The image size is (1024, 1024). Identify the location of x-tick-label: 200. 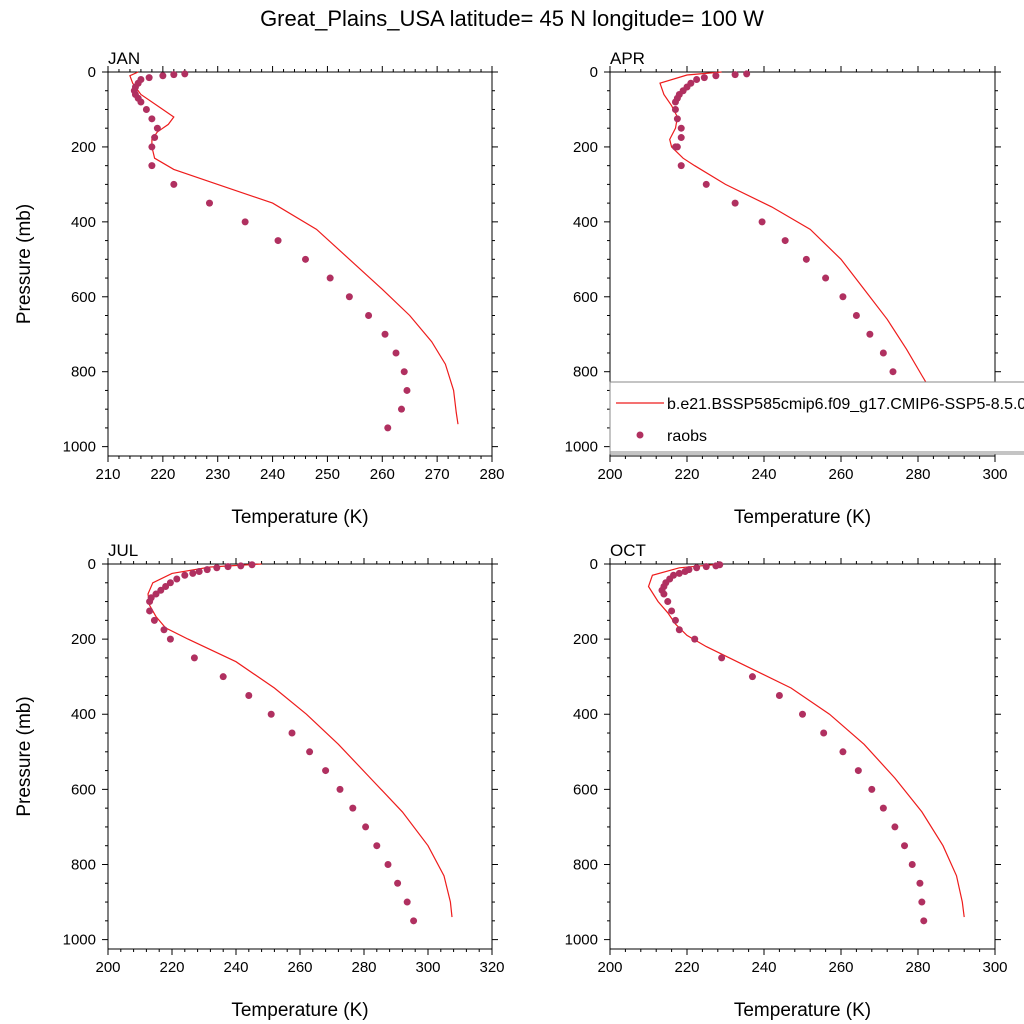
(609, 474).